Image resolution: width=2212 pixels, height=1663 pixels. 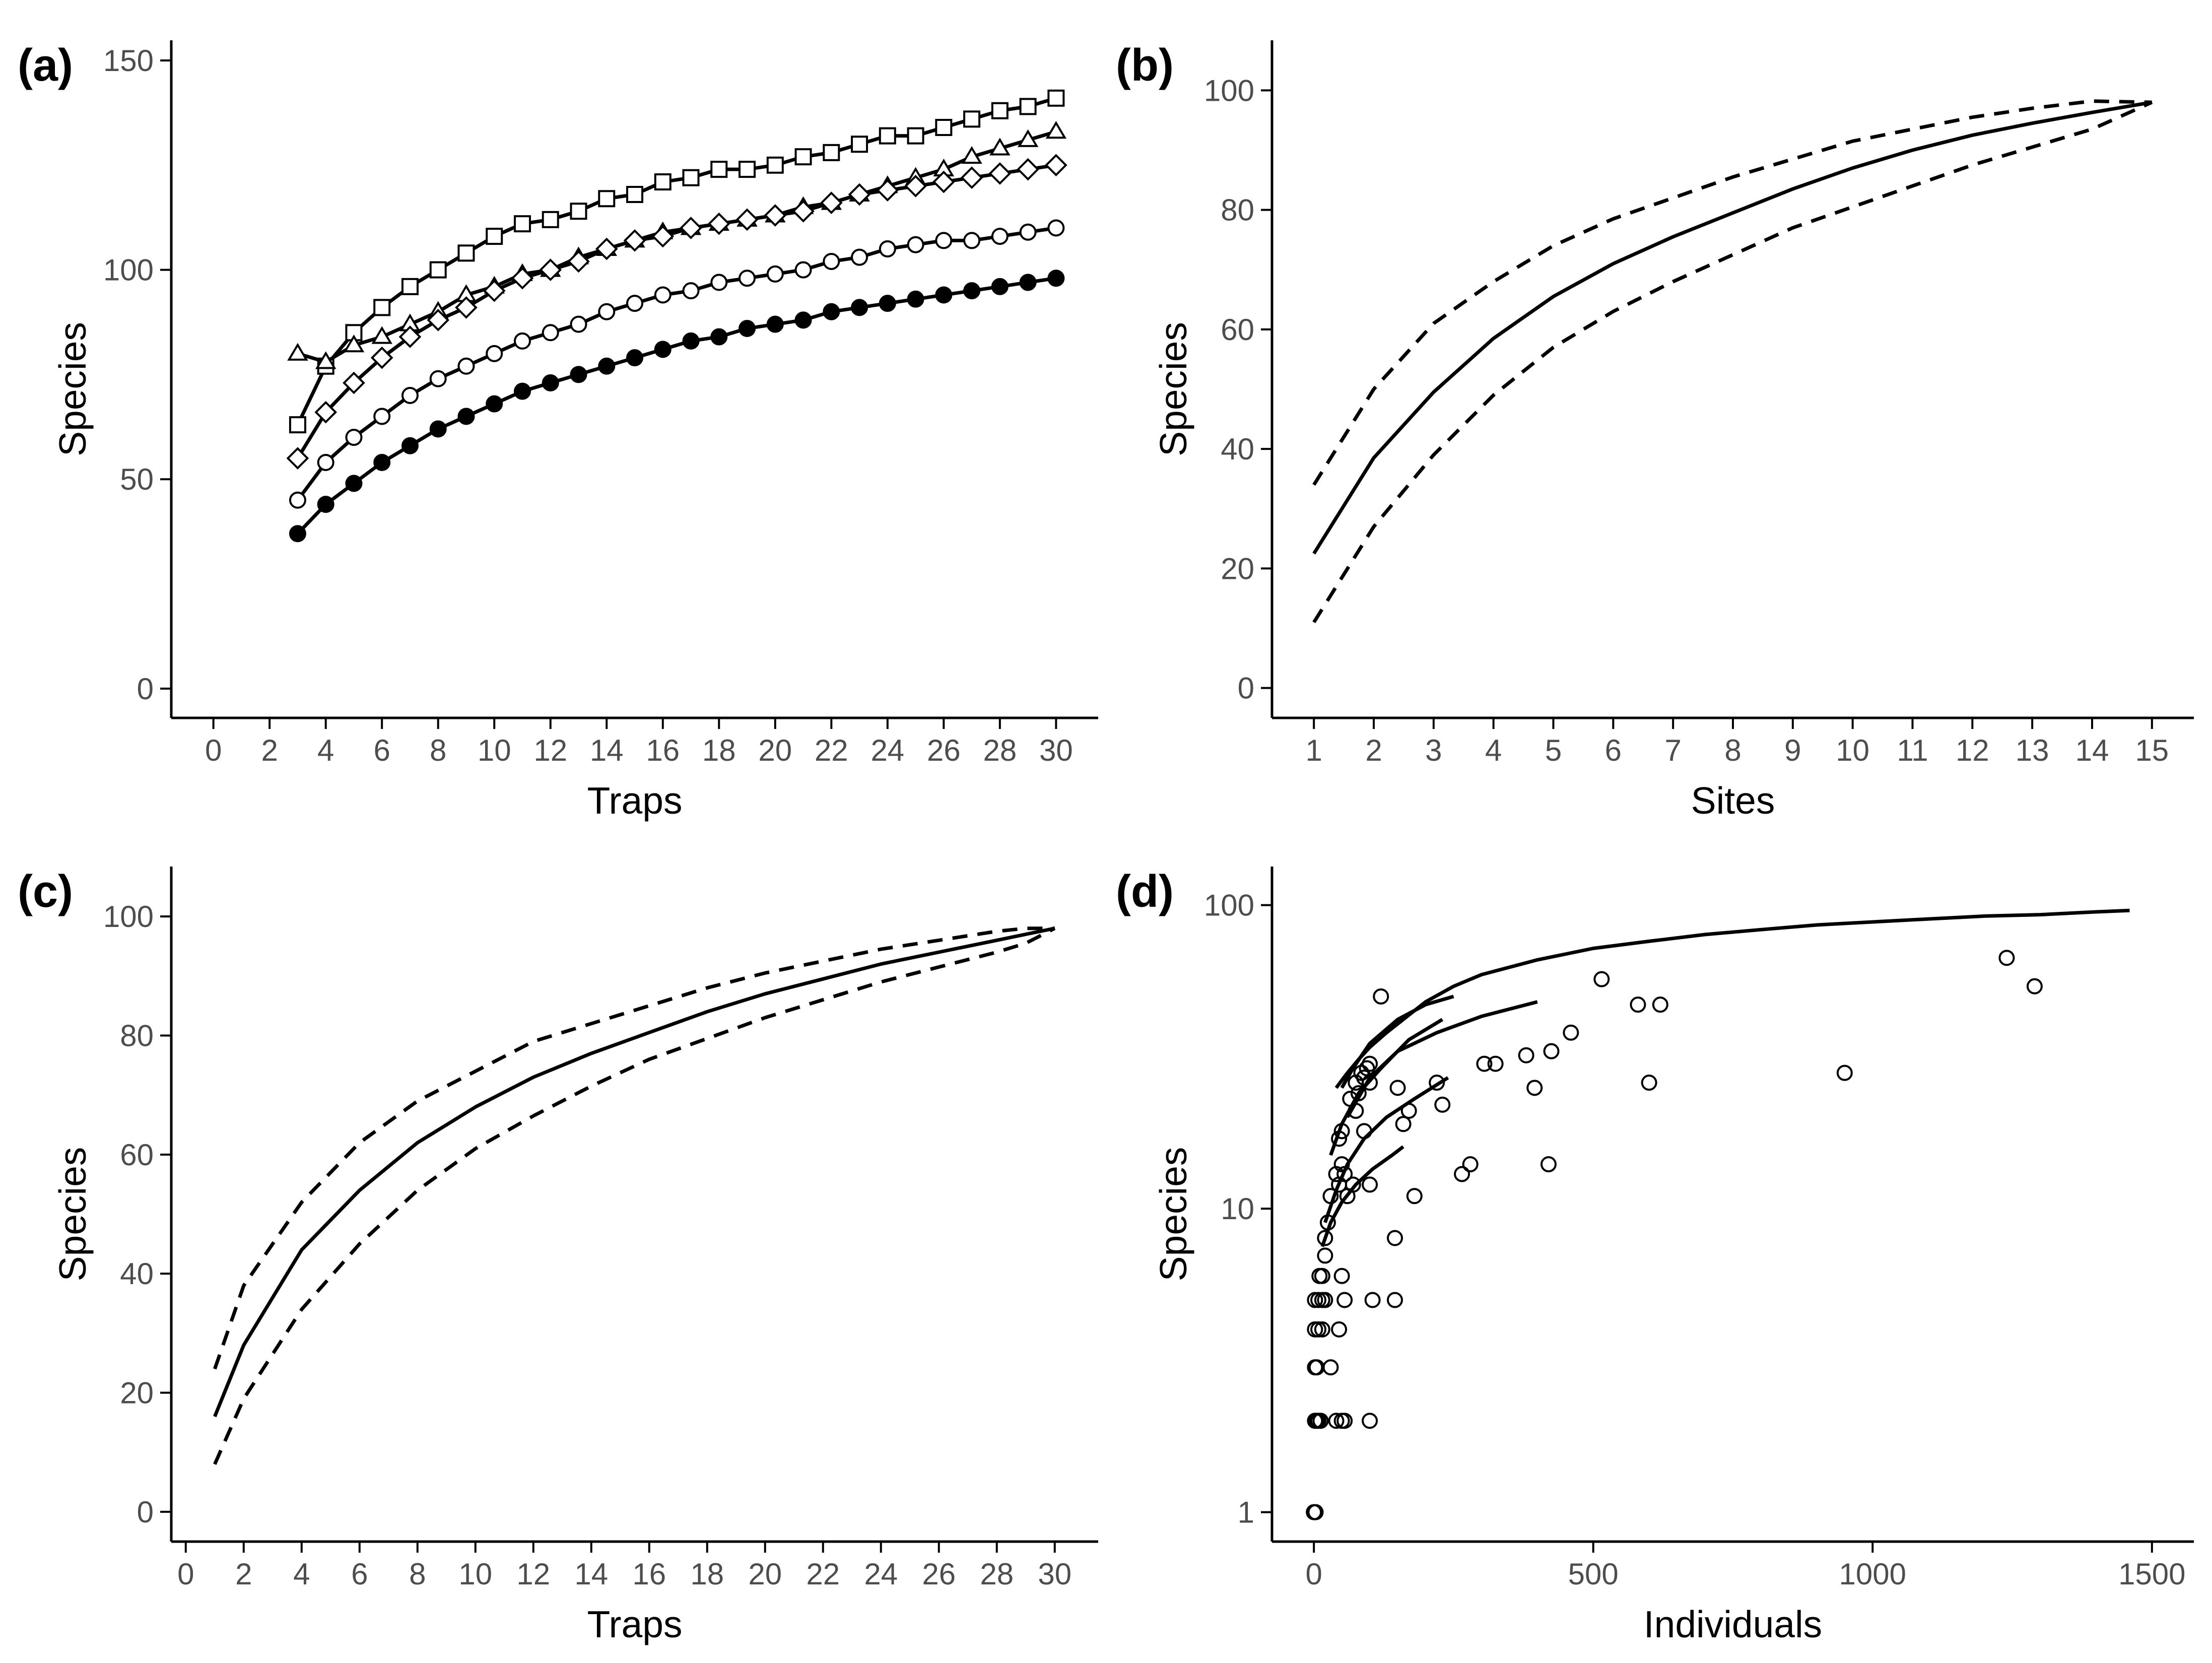 I want to click on y-axis-title: Species, so click(x=1173, y=389).